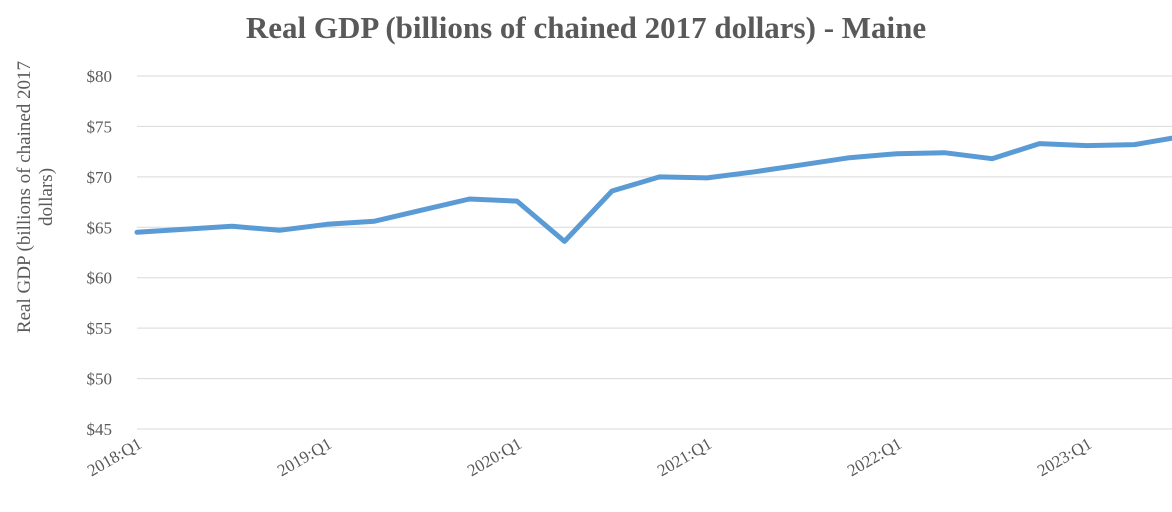  I want to click on y-tick-label: $45, so click(100, 429).